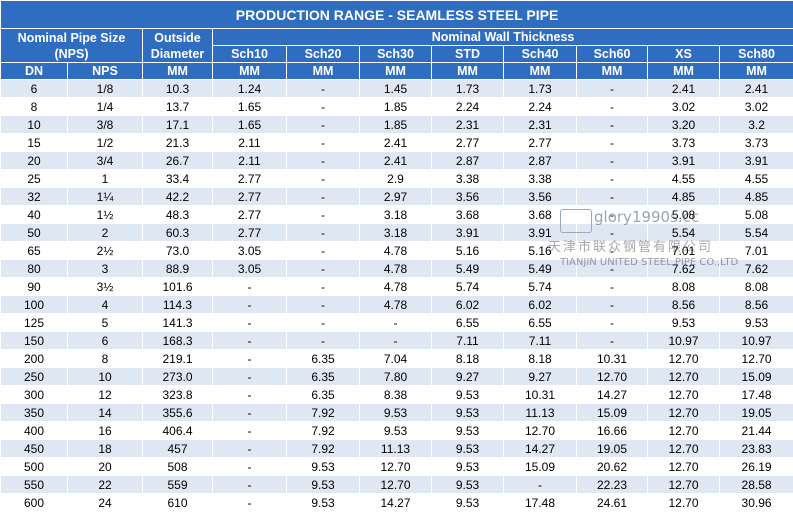 The height and width of the screenshot is (516, 793). I want to click on table-cell: 101.6, so click(177, 286).